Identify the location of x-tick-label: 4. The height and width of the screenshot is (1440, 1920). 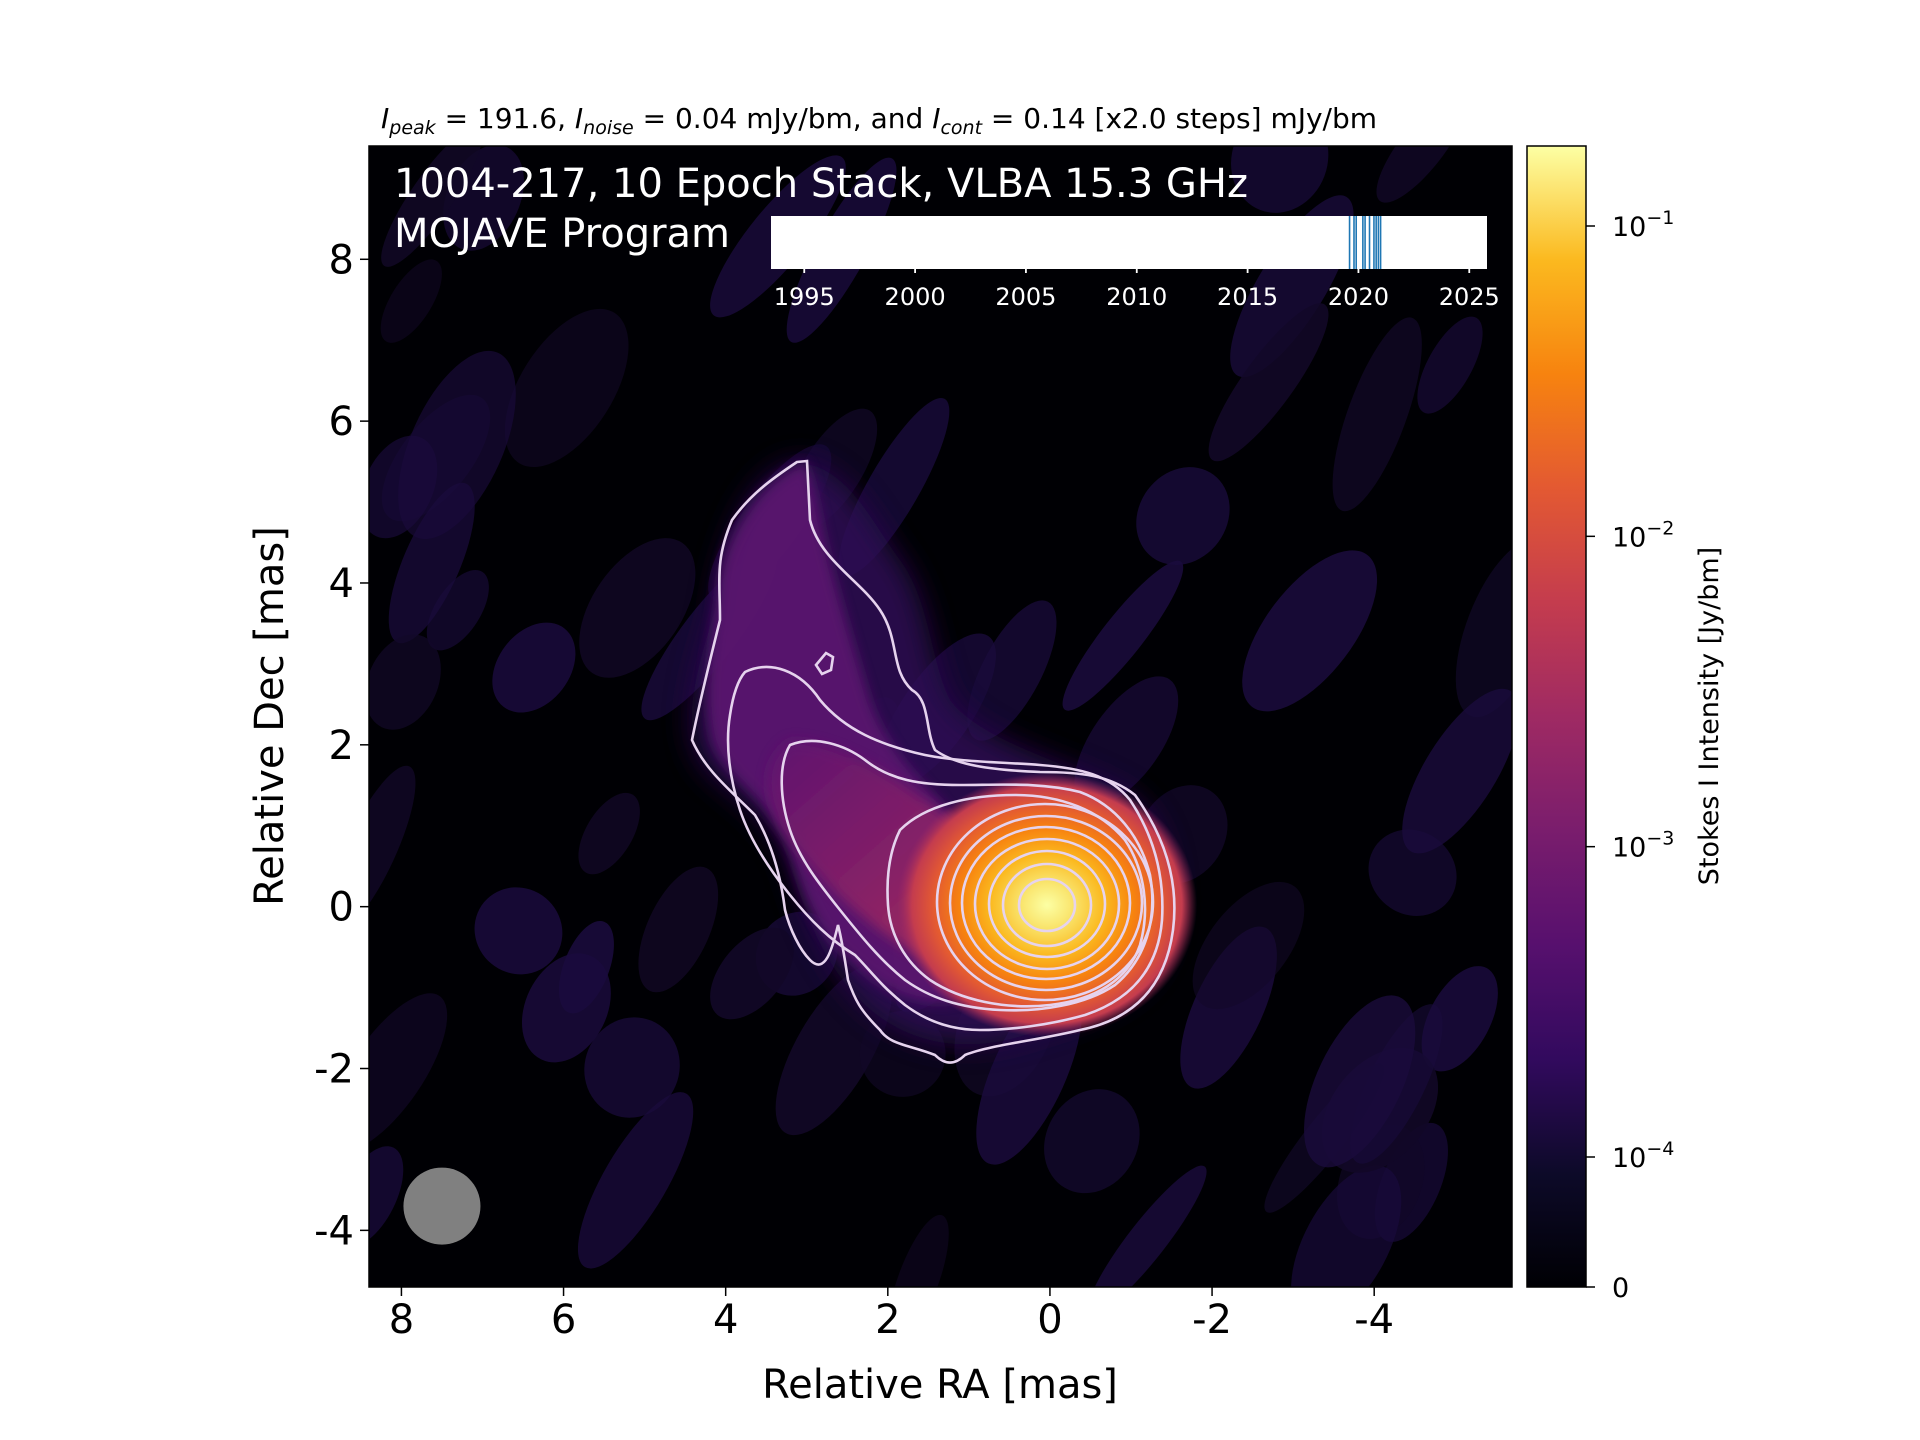
(725, 1320).